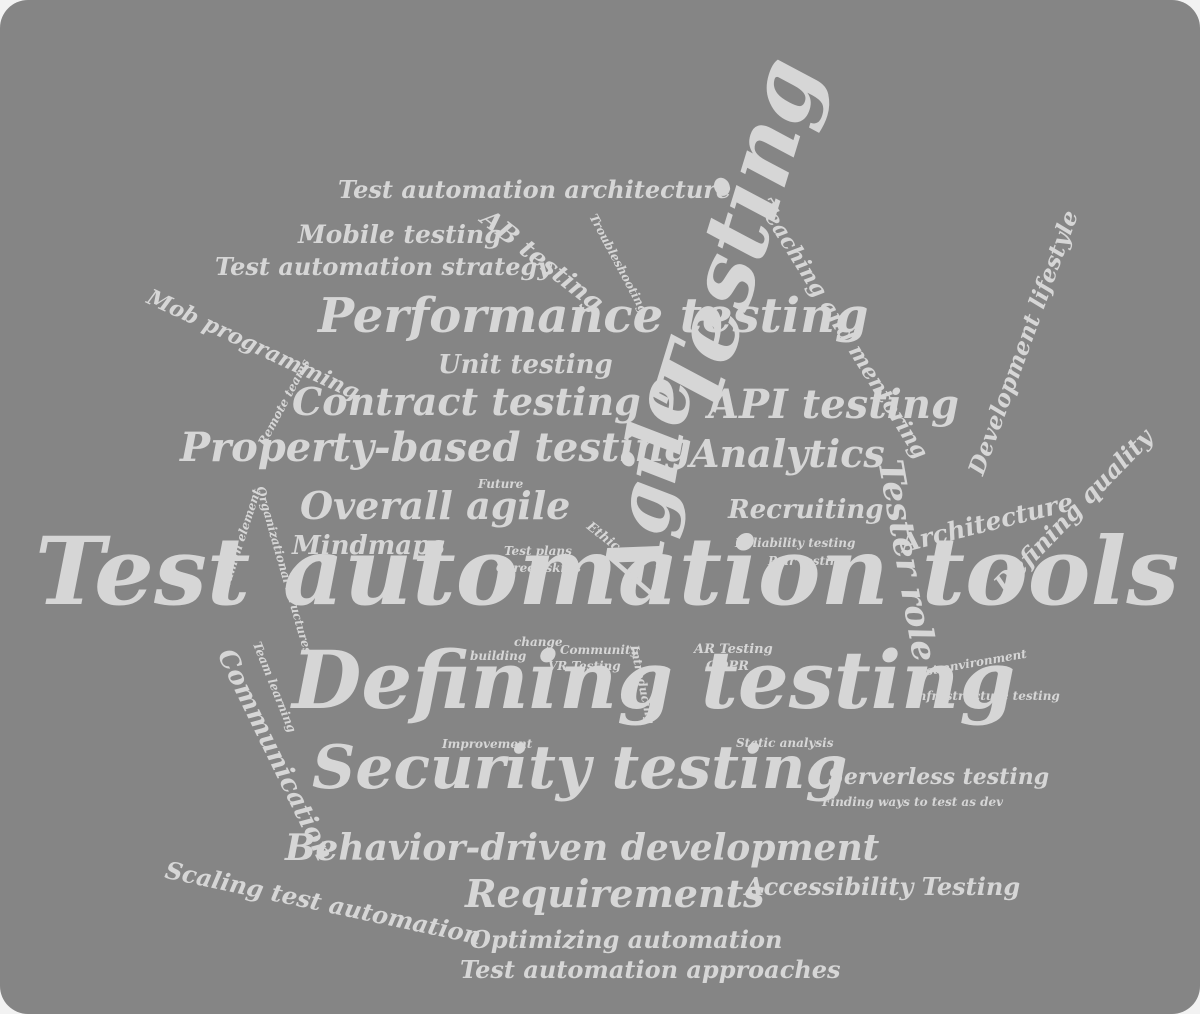 The width and height of the screenshot is (1200, 1014). Describe the element at coordinates (323, 903) in the screenshot. I see `word-scaling-test-automation: Scaling test automation` at that location.